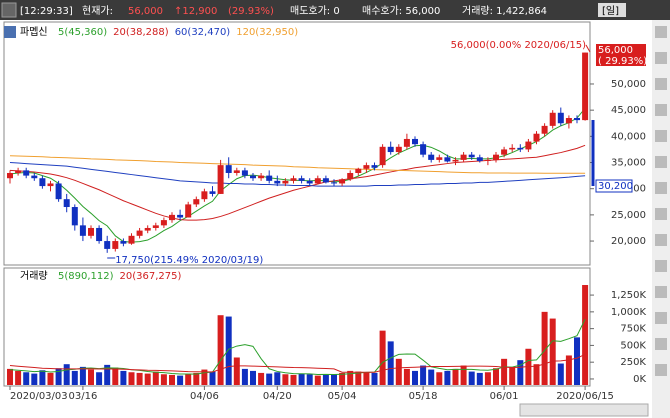  Describe the element at coordinates (267, 32) in the screenshot. I see `legend-entry: 120(32,950)` at that location.